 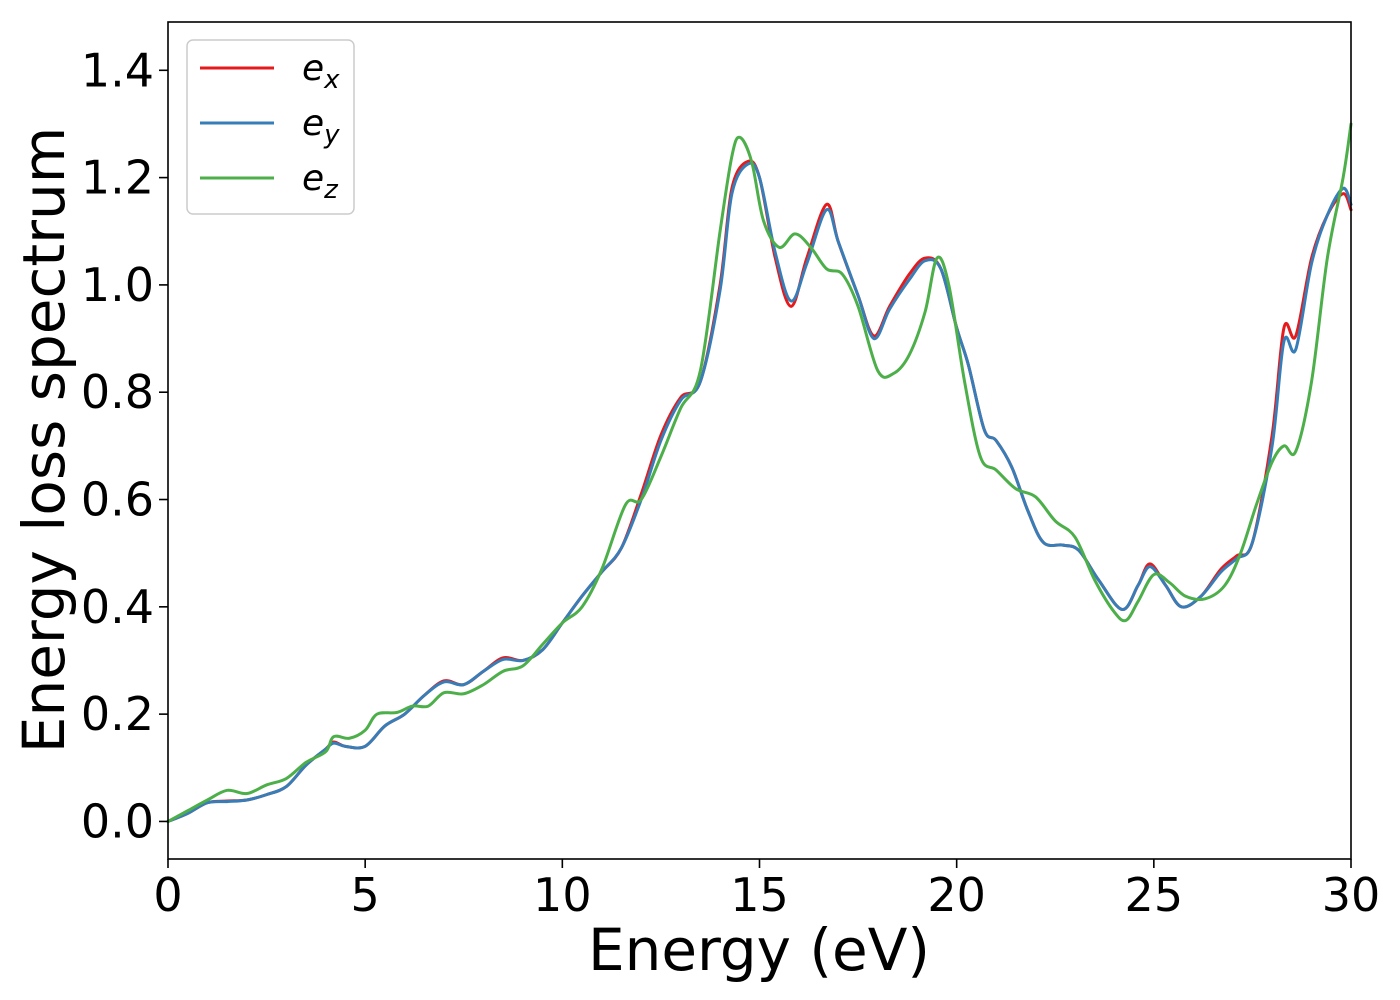 I want to click on y-tick-label: 0.0, so click(x=117, y=821).